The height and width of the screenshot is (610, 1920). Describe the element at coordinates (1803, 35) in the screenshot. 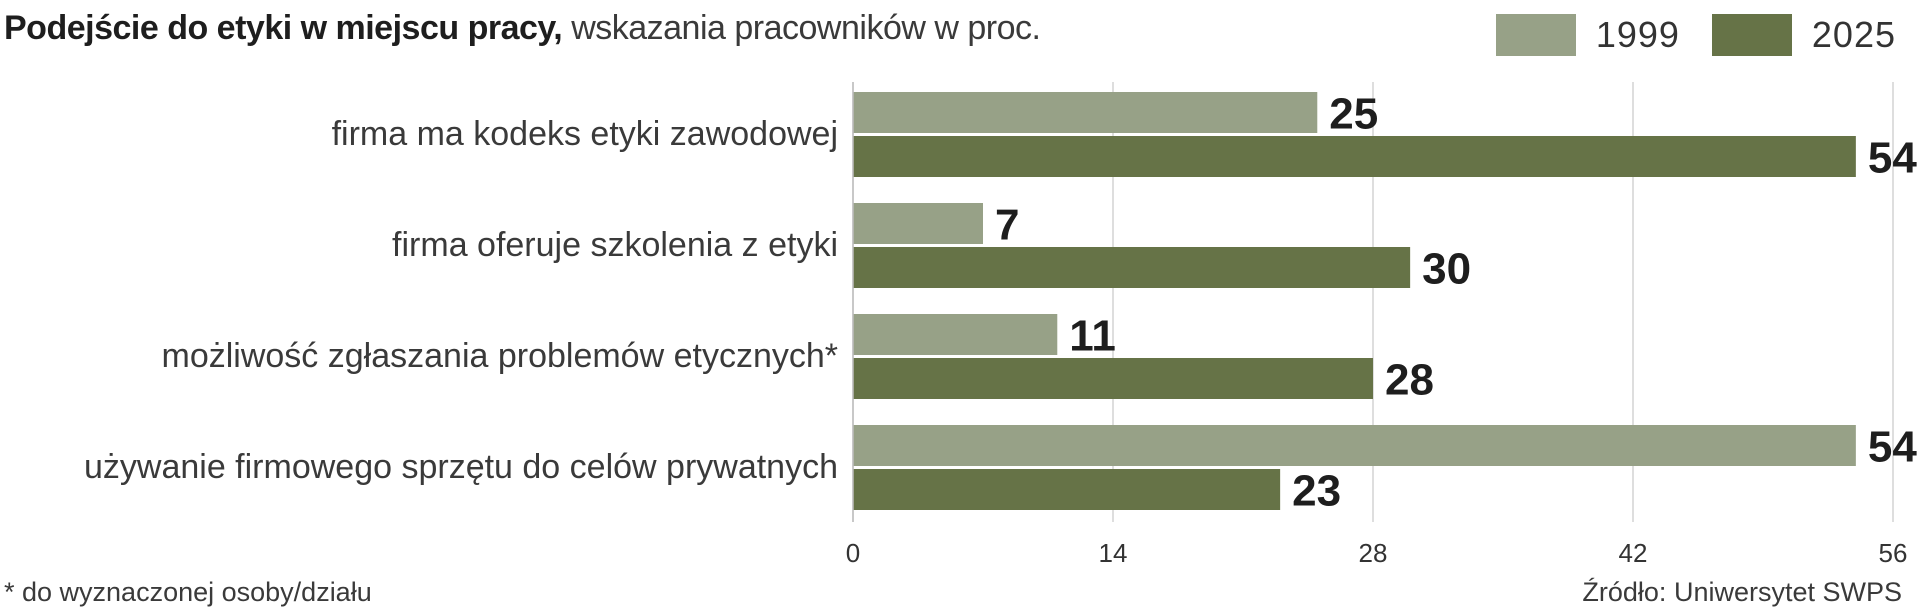

I see `legend-item-2025: 2025` at that location.